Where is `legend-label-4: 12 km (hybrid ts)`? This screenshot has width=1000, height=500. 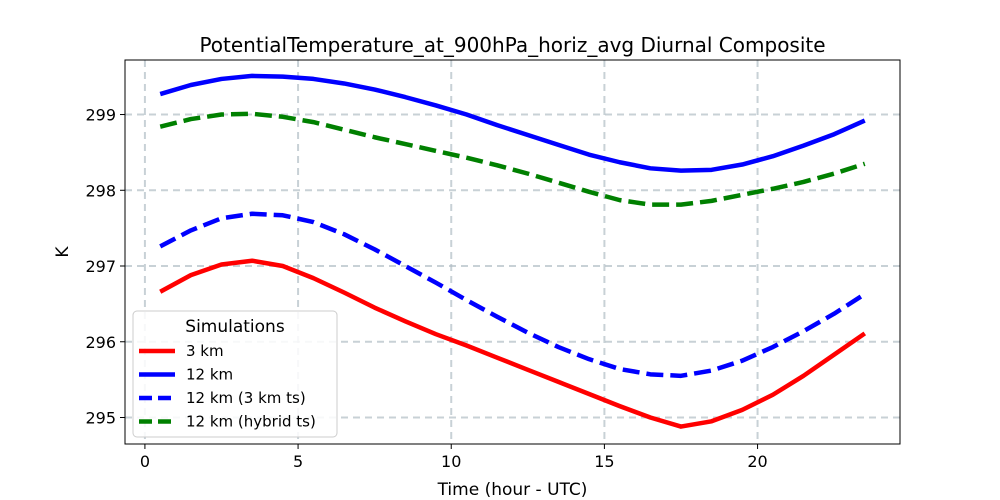 legend-label-4: 12 km (hybrid ts) is located at coordinates (251, 422).